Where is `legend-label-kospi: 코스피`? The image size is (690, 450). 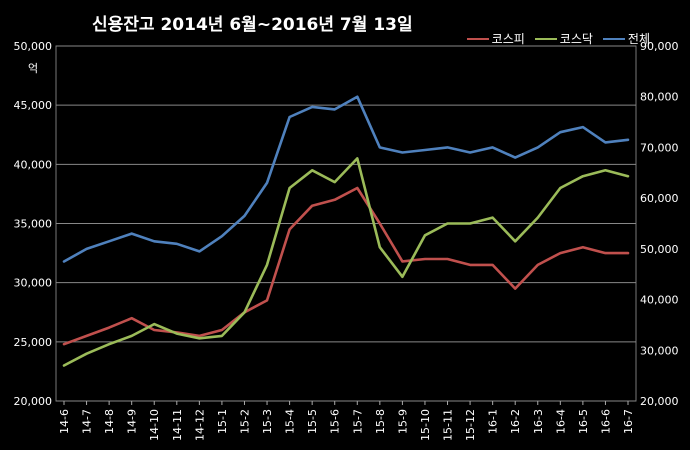
legend-label-kospi: 코스피 is located at coordinates (508, 39).